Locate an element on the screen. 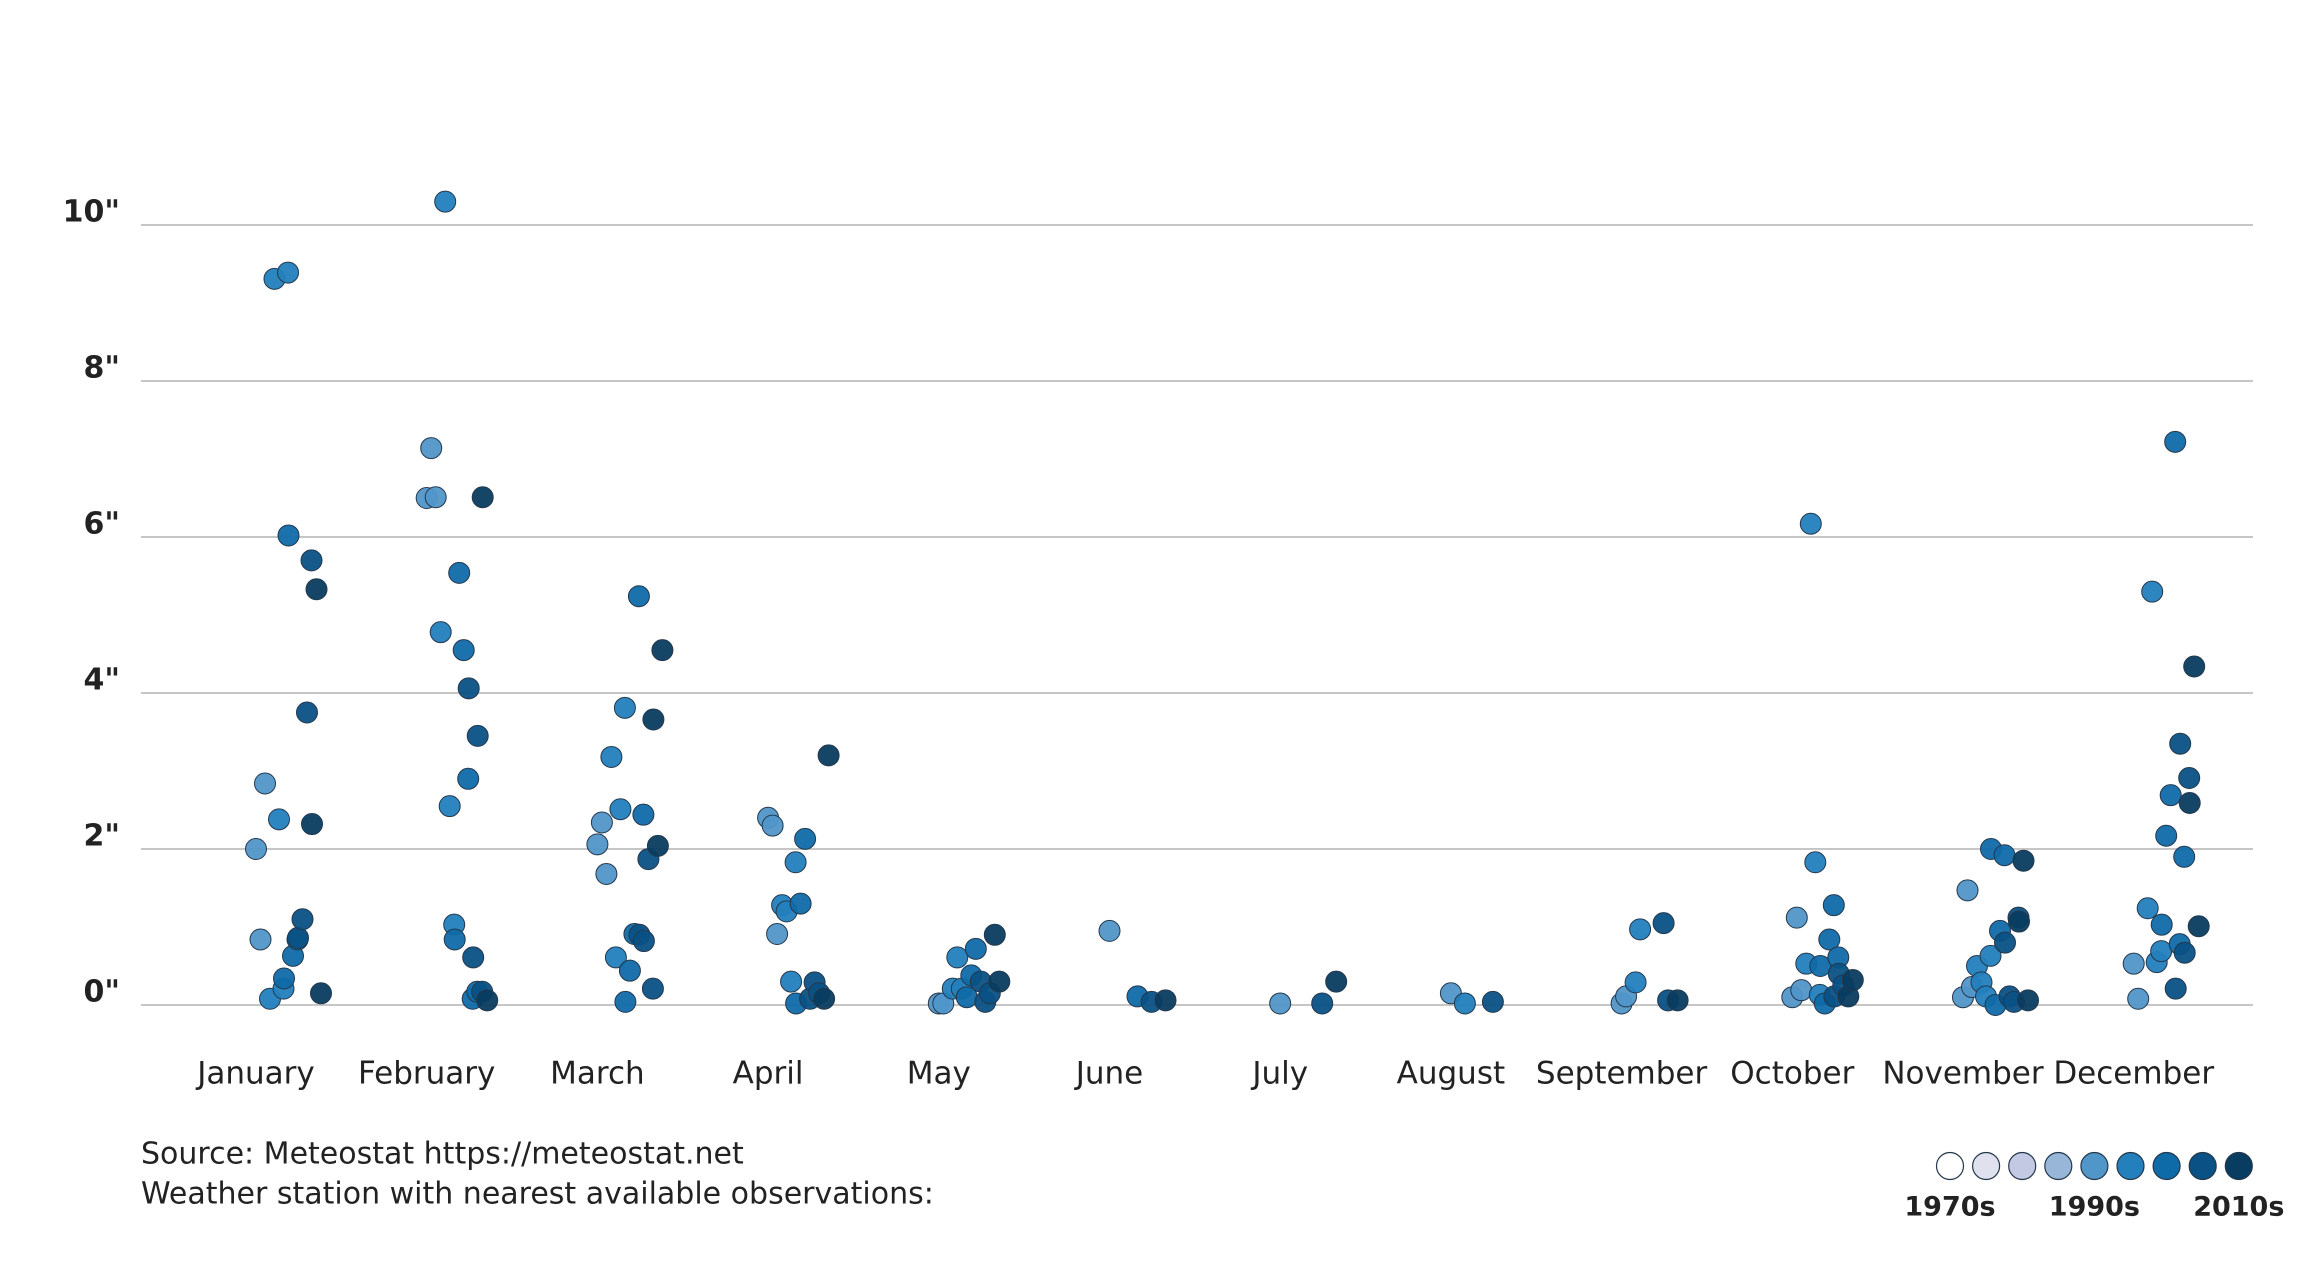 The height and width of the screenshot is (1280, 2320). x-tick-label: October is located at coordinates (1792, 1074).